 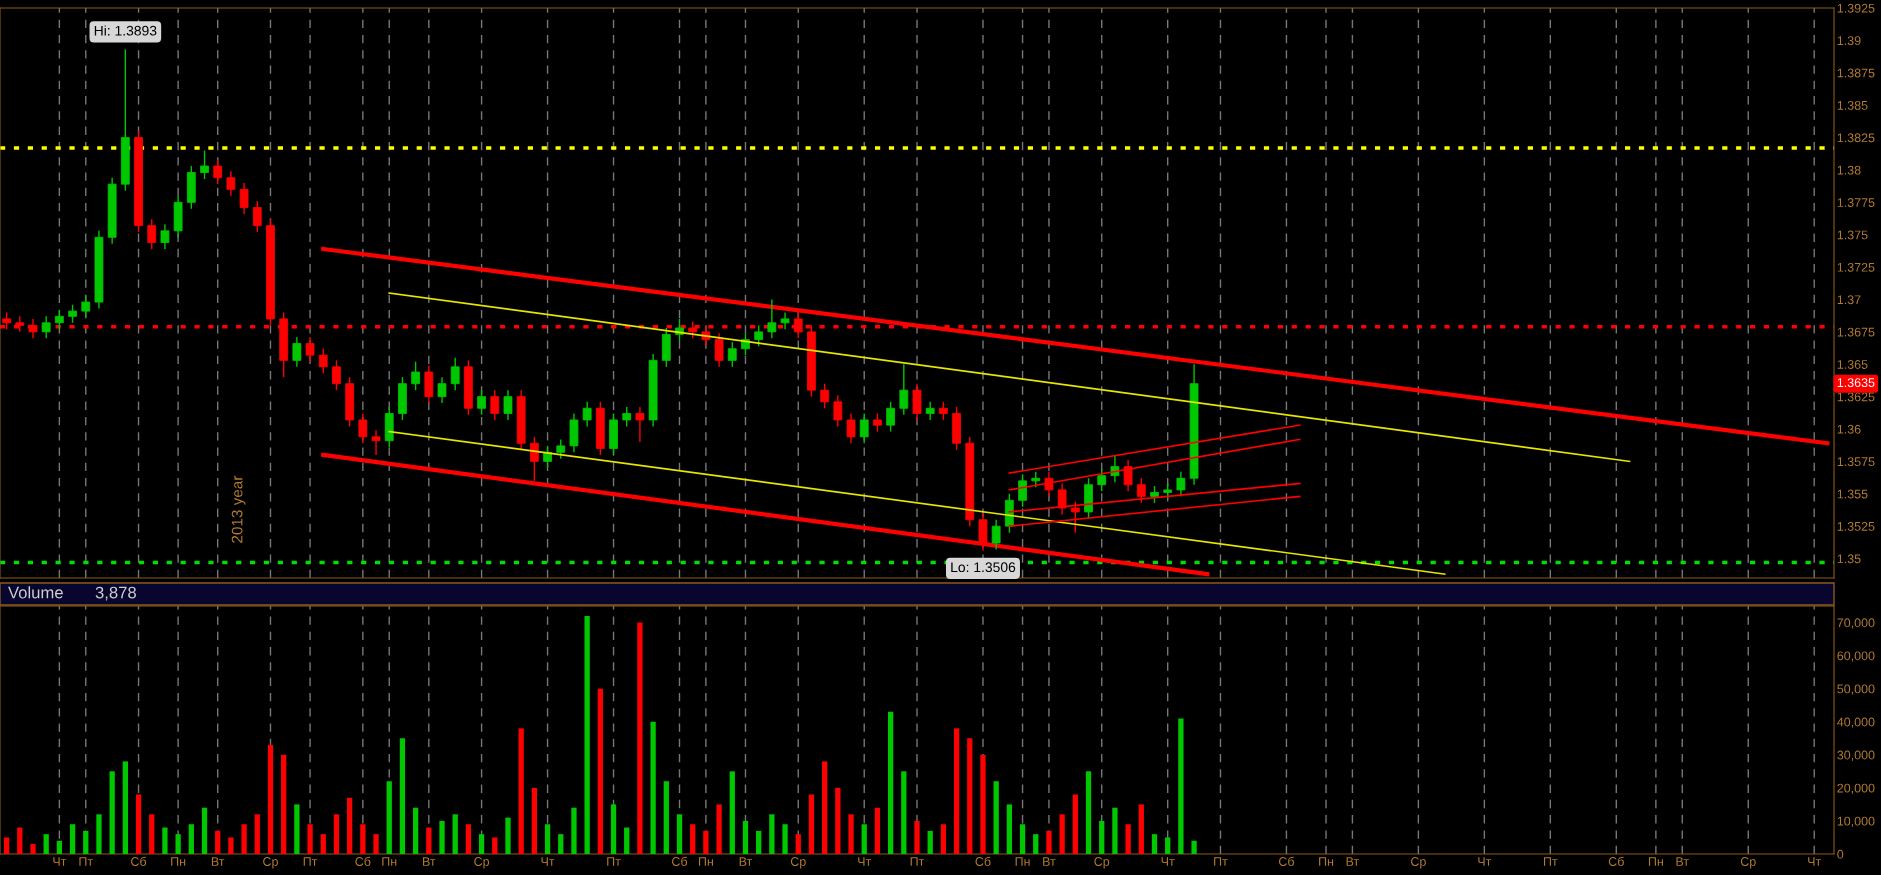 What do you see at coordinates (1856, 73) in the screenshot?
I see `y-tick-label: 1.3875` at bounding box center [1856, 73].